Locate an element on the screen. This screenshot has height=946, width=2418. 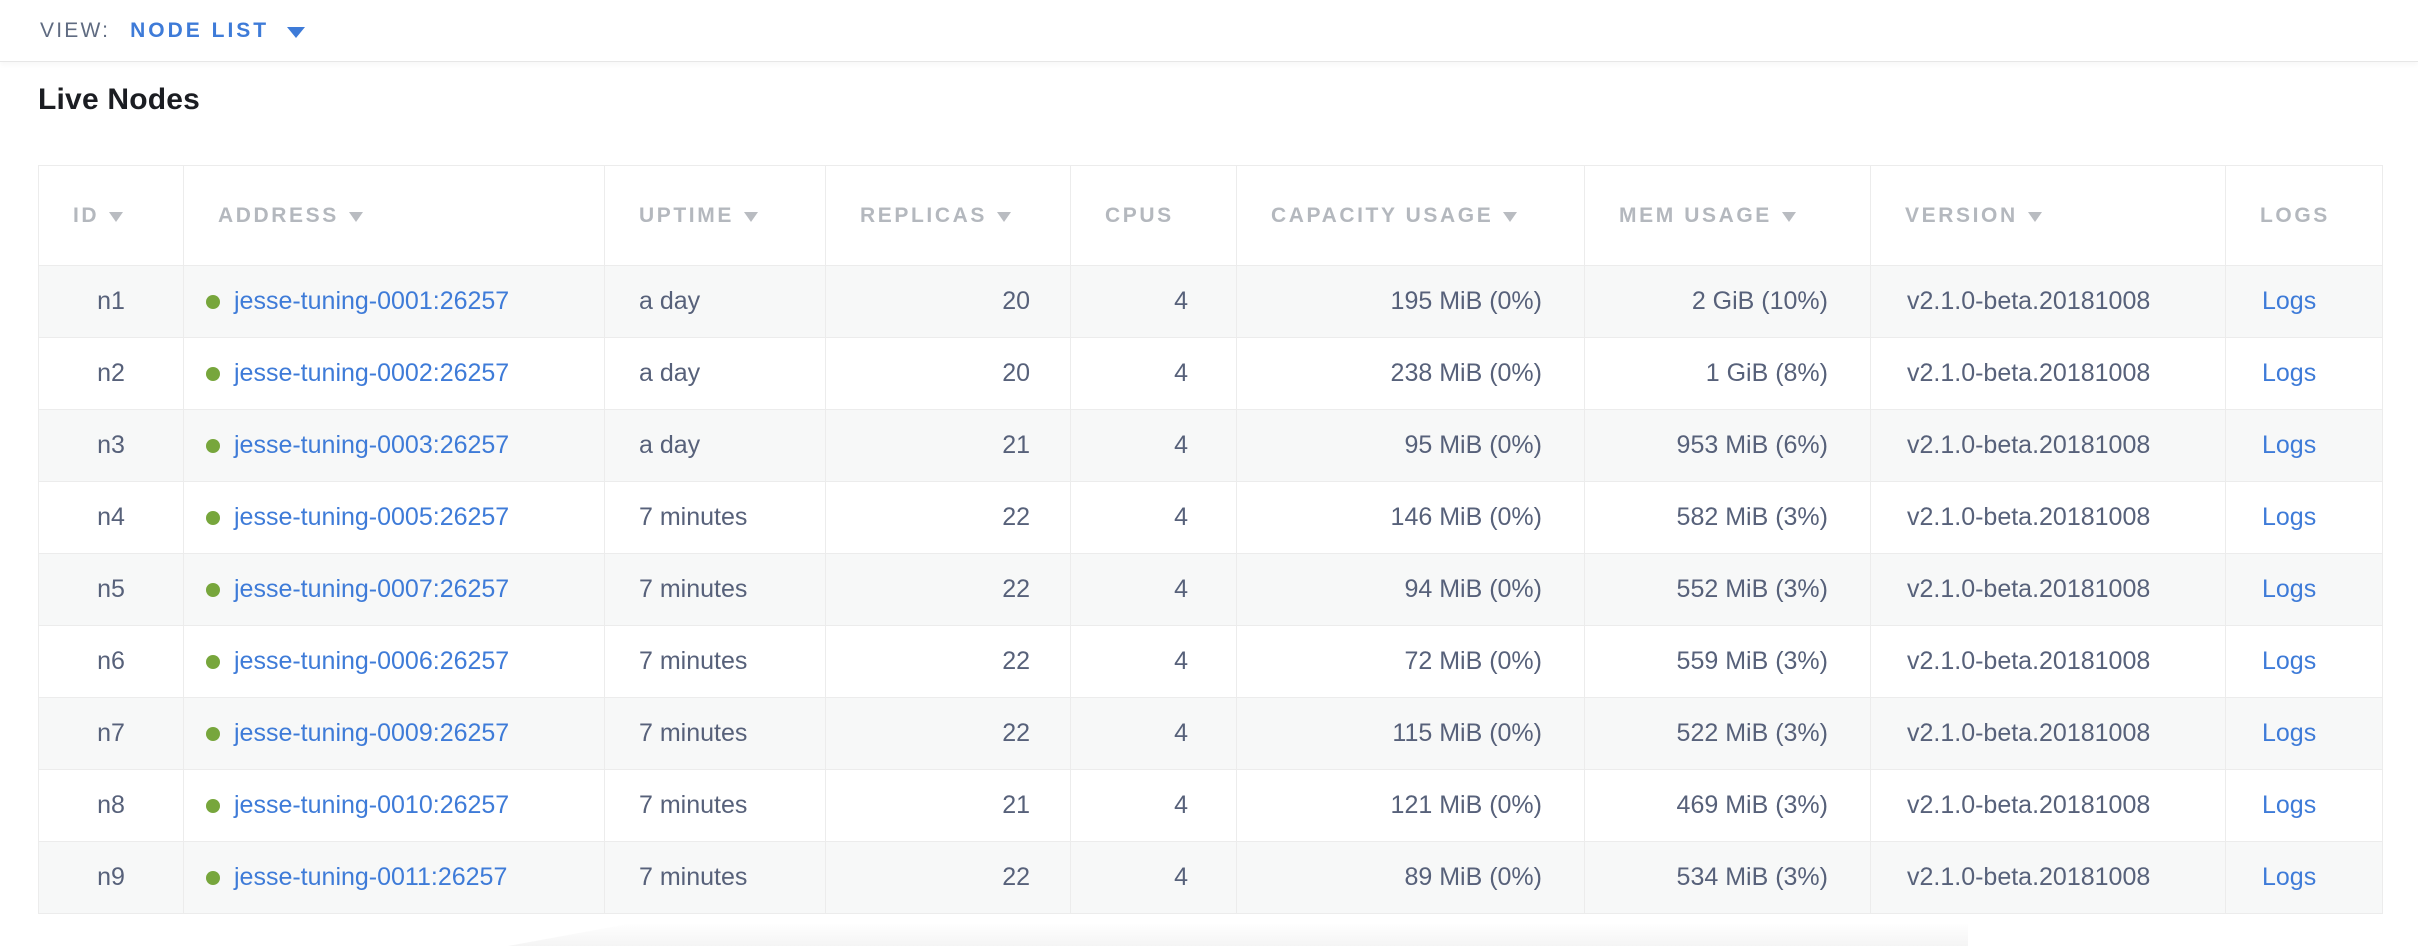
cell-mem: 552 MiB (3%) is located at coordinates (1727, 589).